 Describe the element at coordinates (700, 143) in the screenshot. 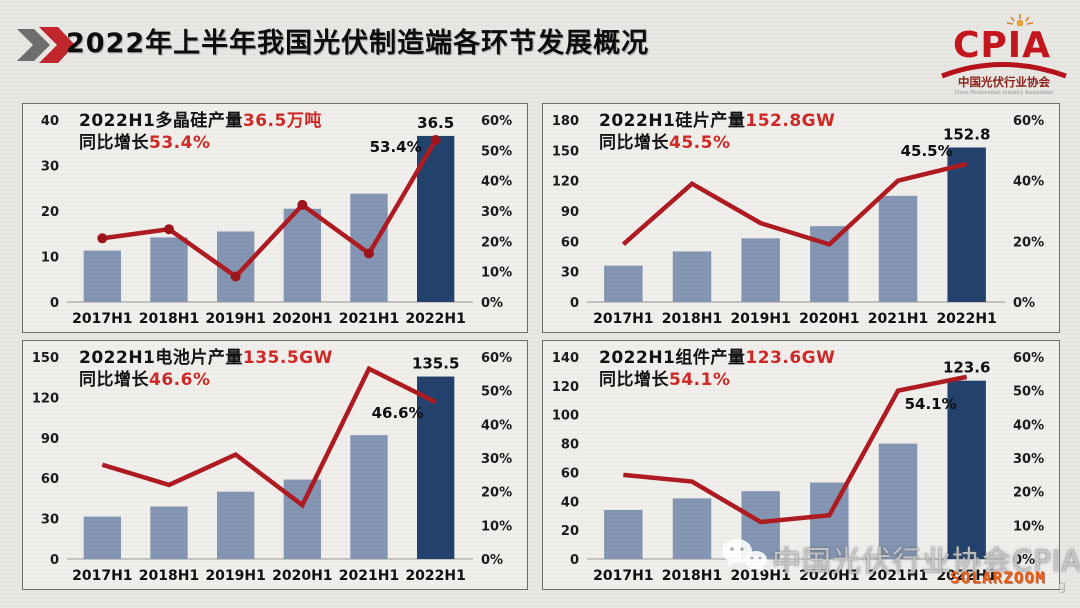

I see `subtitle-value: 45.5%` at that location.